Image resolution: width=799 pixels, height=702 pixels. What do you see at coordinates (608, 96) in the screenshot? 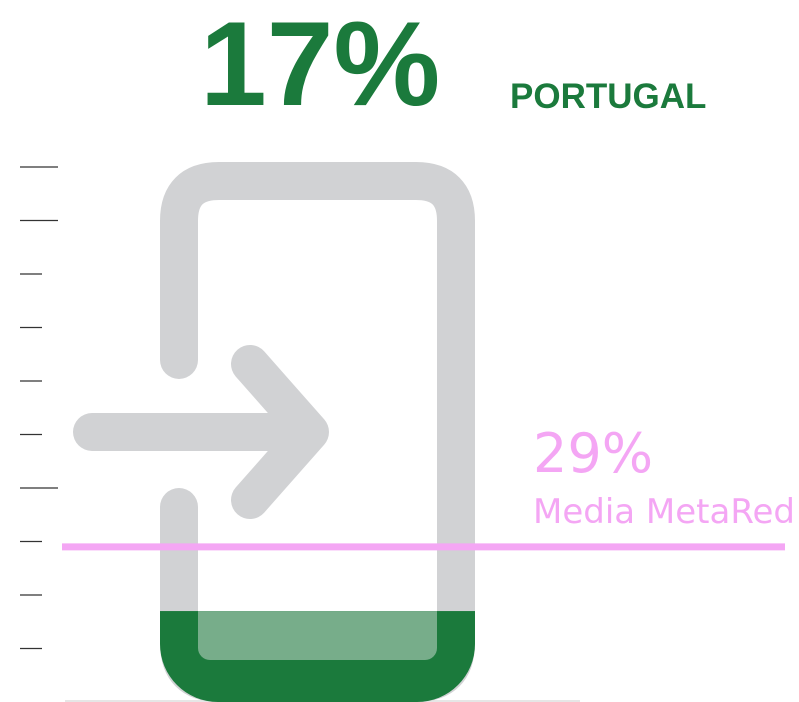
I see `main-name-label: PORTUGAL` at bounding box center [608, 96].